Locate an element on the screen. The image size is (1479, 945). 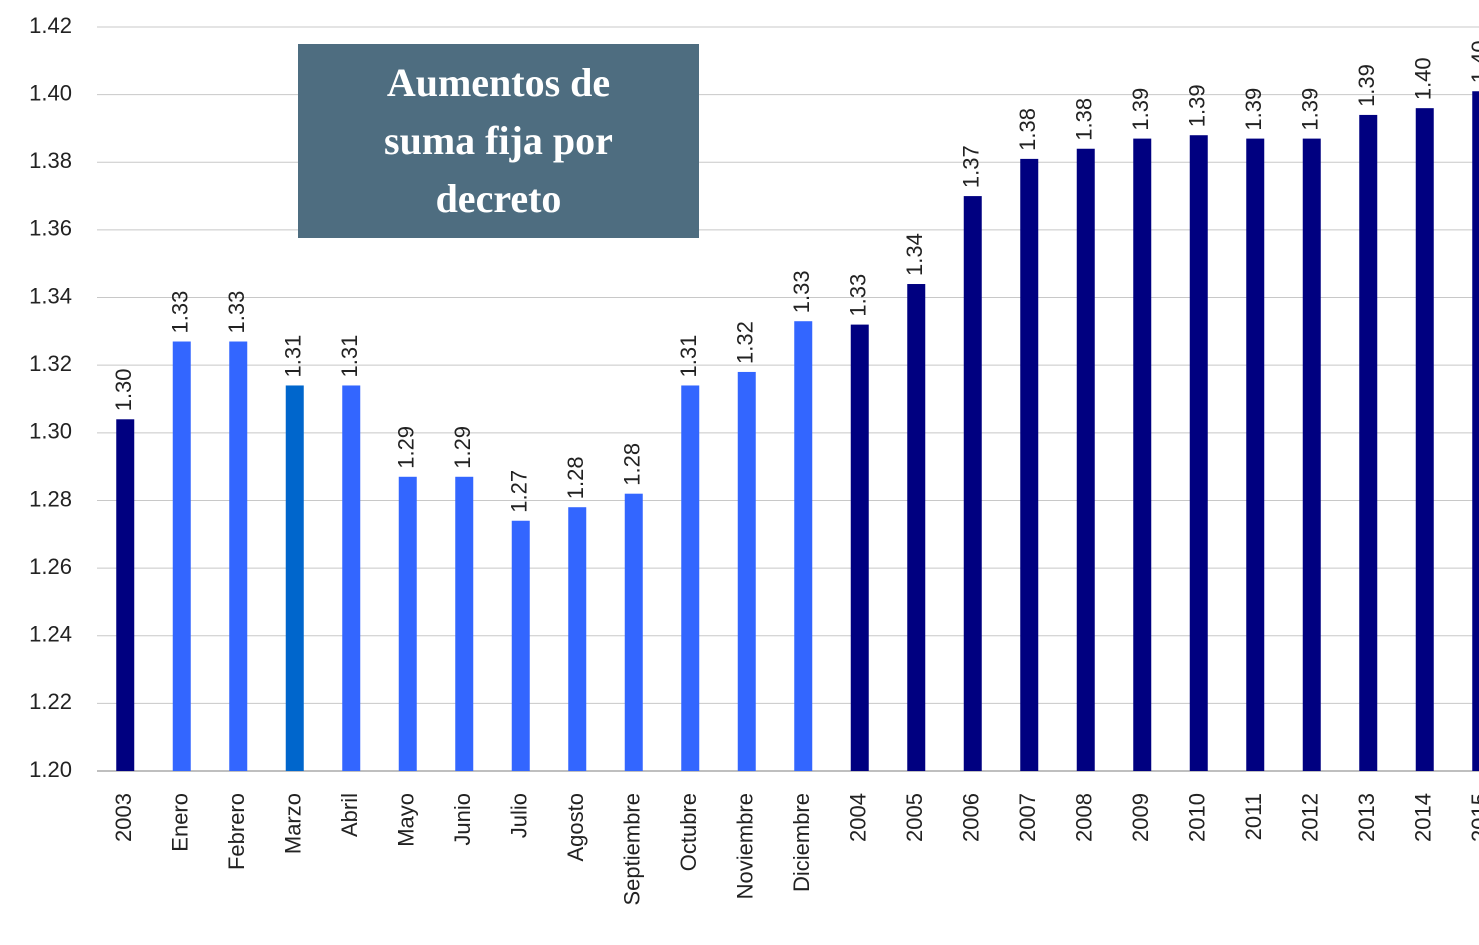
data-label: 1.37 is located at coordinates (971, 166).